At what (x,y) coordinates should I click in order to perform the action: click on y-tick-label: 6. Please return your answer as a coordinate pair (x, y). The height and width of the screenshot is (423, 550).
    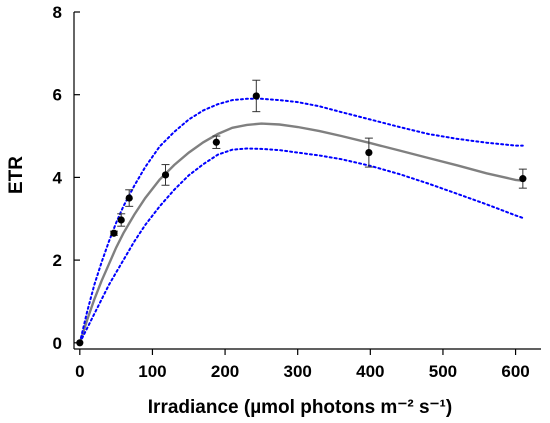
    Looking at the image, I should click on (57, 95).